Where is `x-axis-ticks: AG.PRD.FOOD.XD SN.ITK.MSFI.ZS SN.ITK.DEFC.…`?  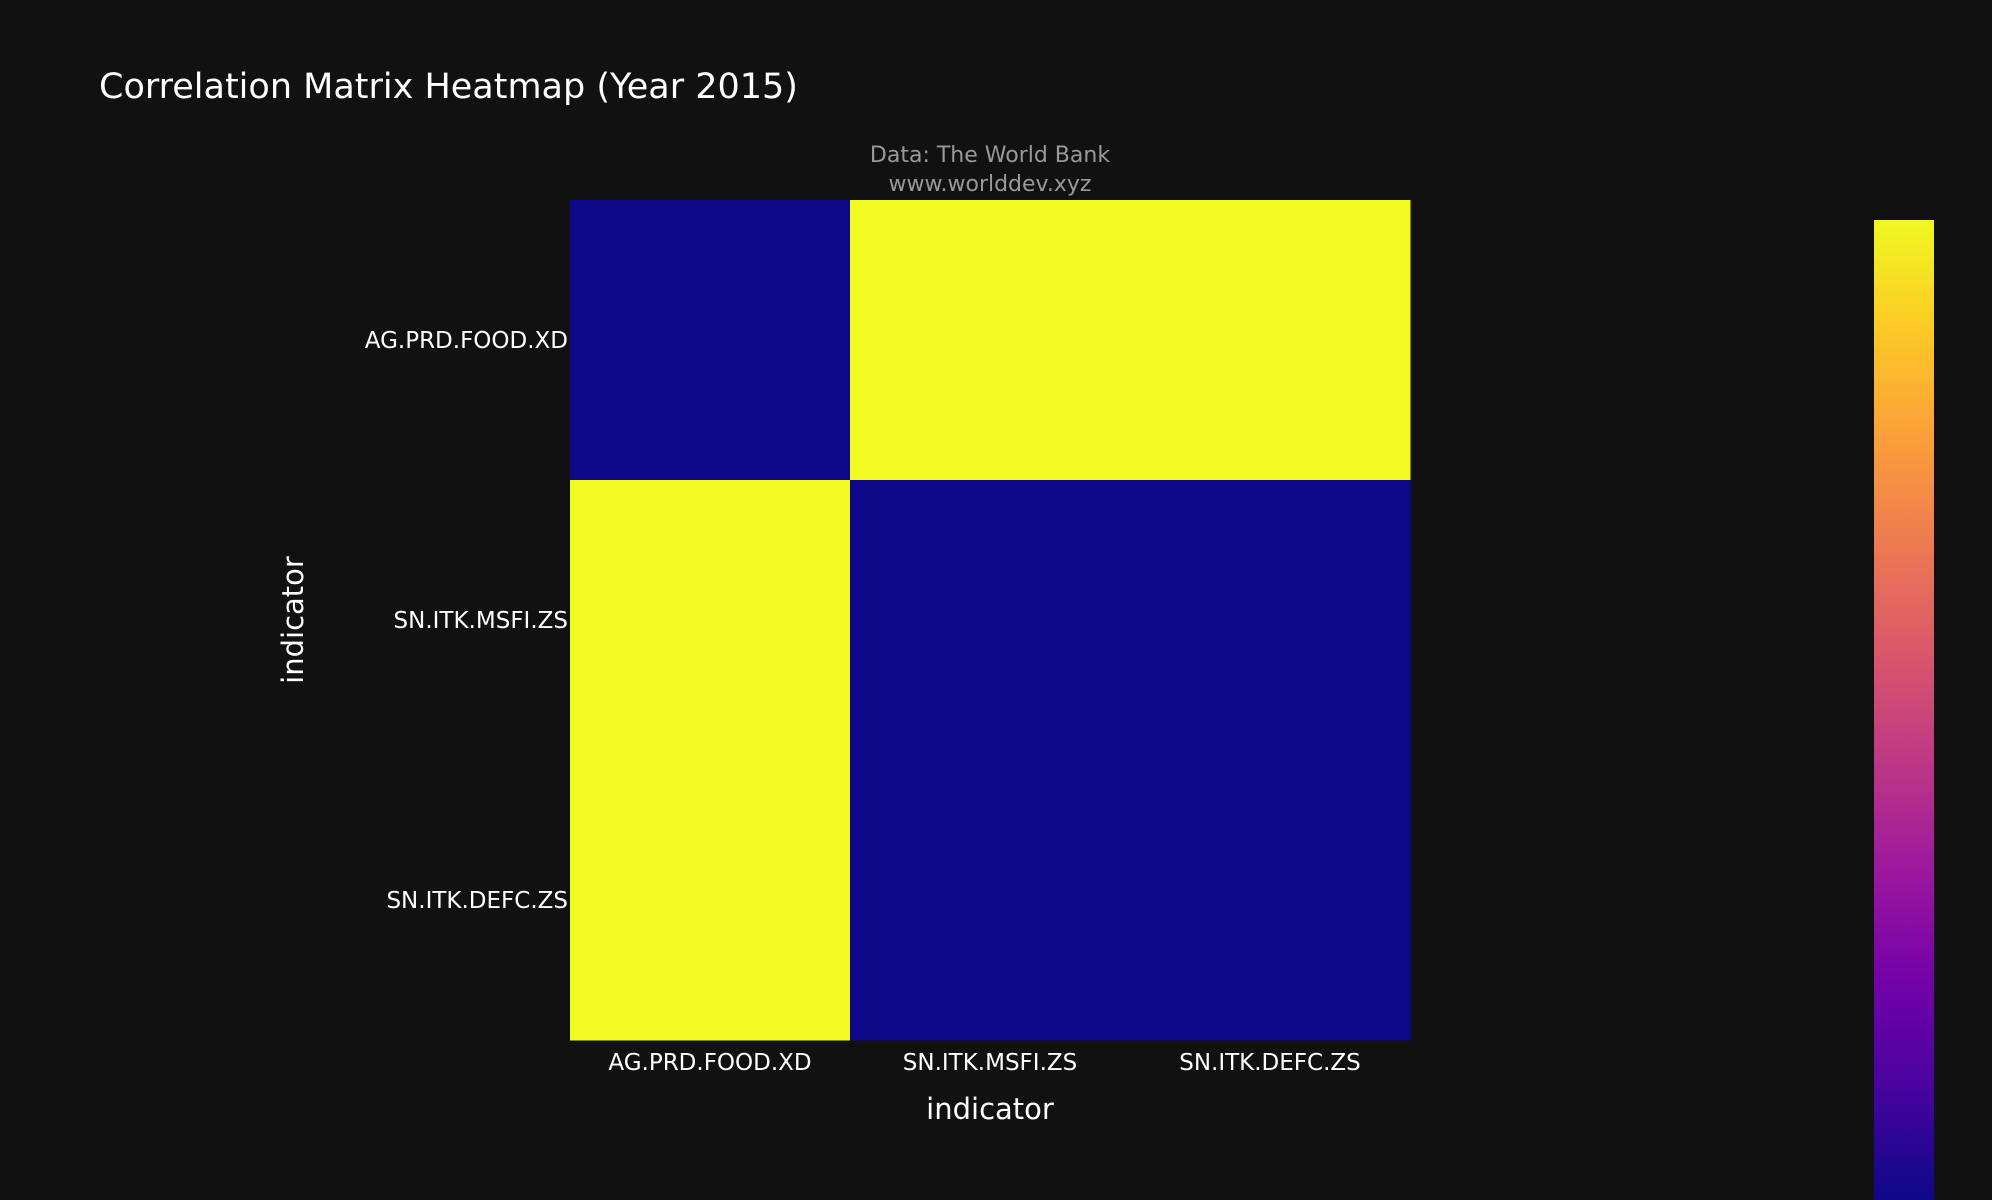
x-axis-ticks: AG.PRD.FOOD.XD SN.ITK.MSFI.ZS SN.ITK.DEFC.… is located at coordinates (984, 1063).